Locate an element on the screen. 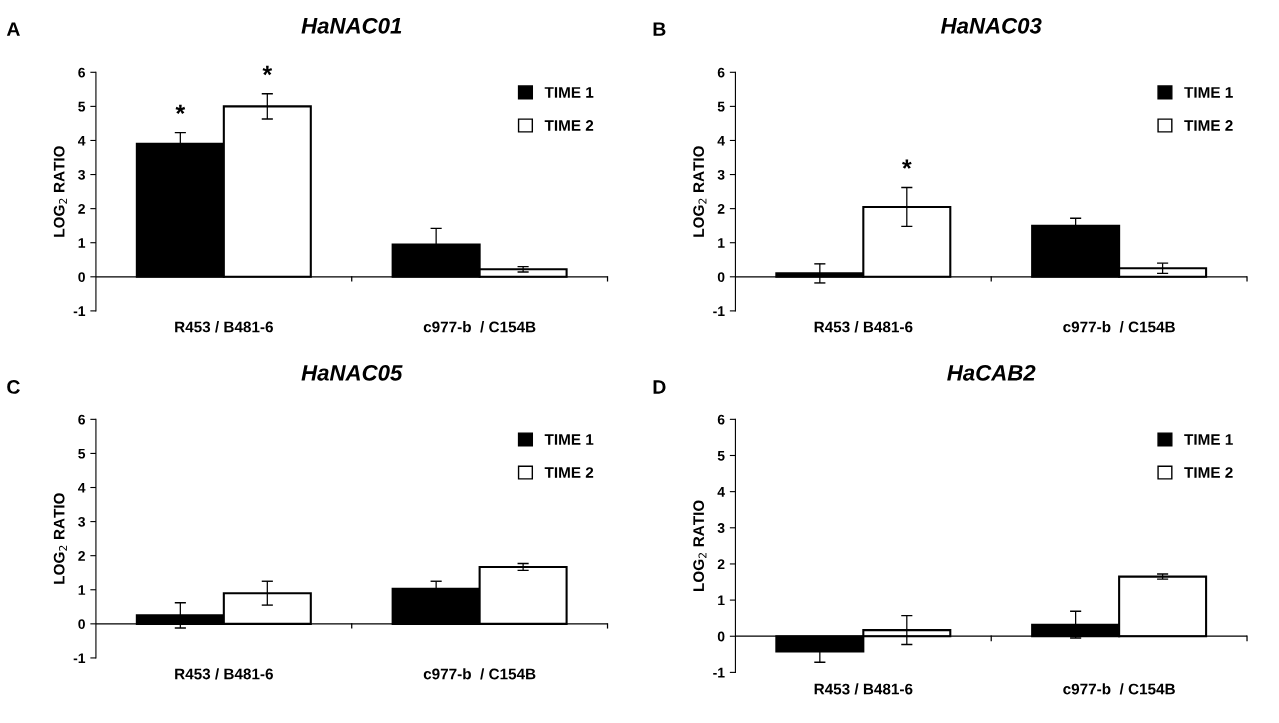 This screenshot has height=723, width=1279. text: B is located at coordinates (659, 29).